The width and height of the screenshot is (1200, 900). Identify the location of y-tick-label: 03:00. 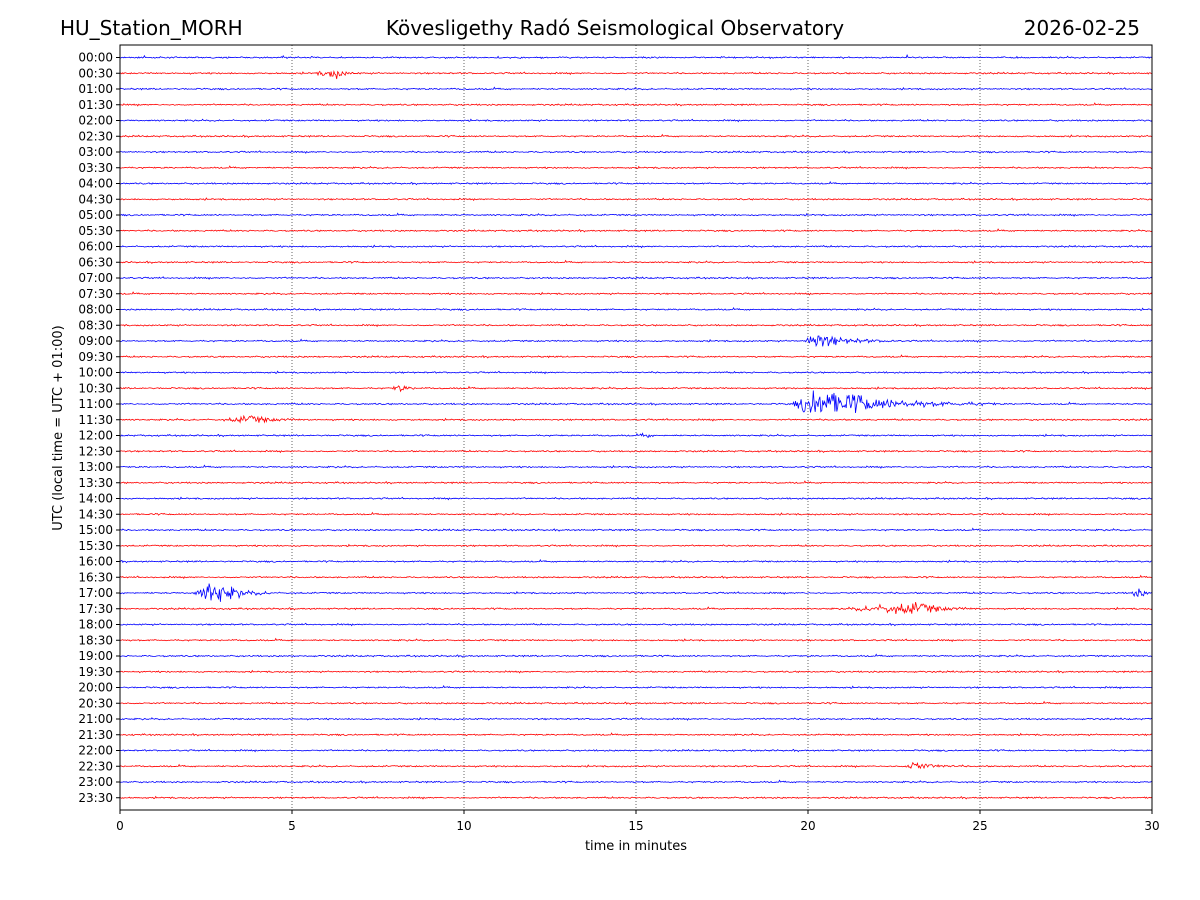
(95, 152).